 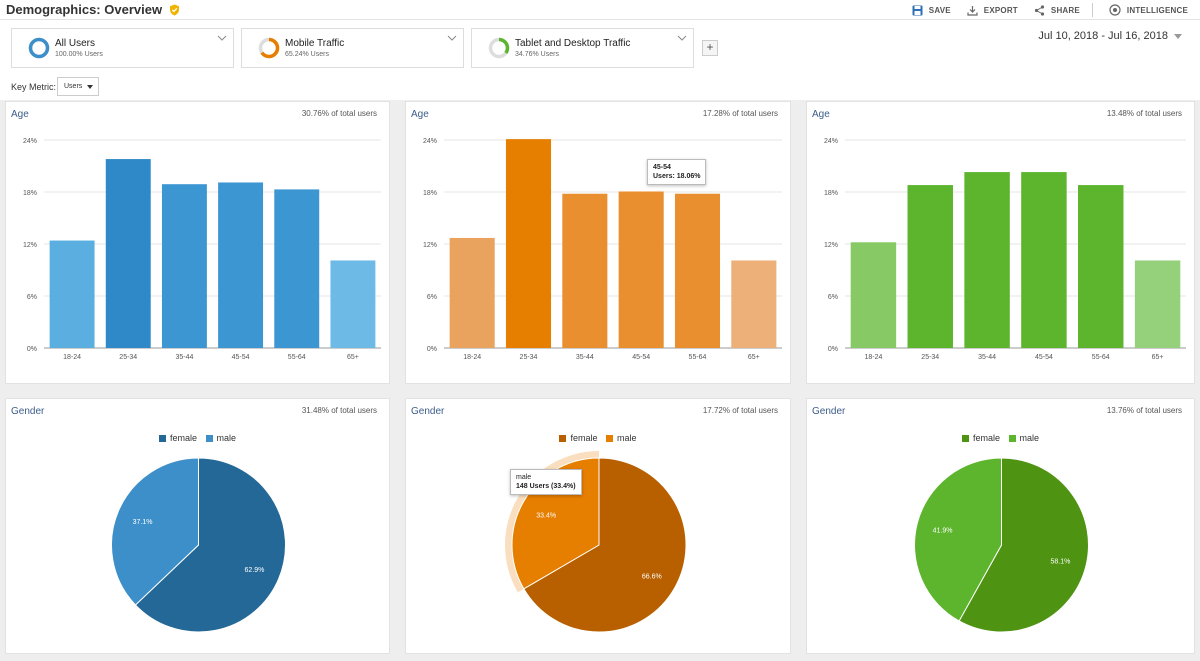 I want to click on x-tick-label: 65+, so click(x=1158, y=357).